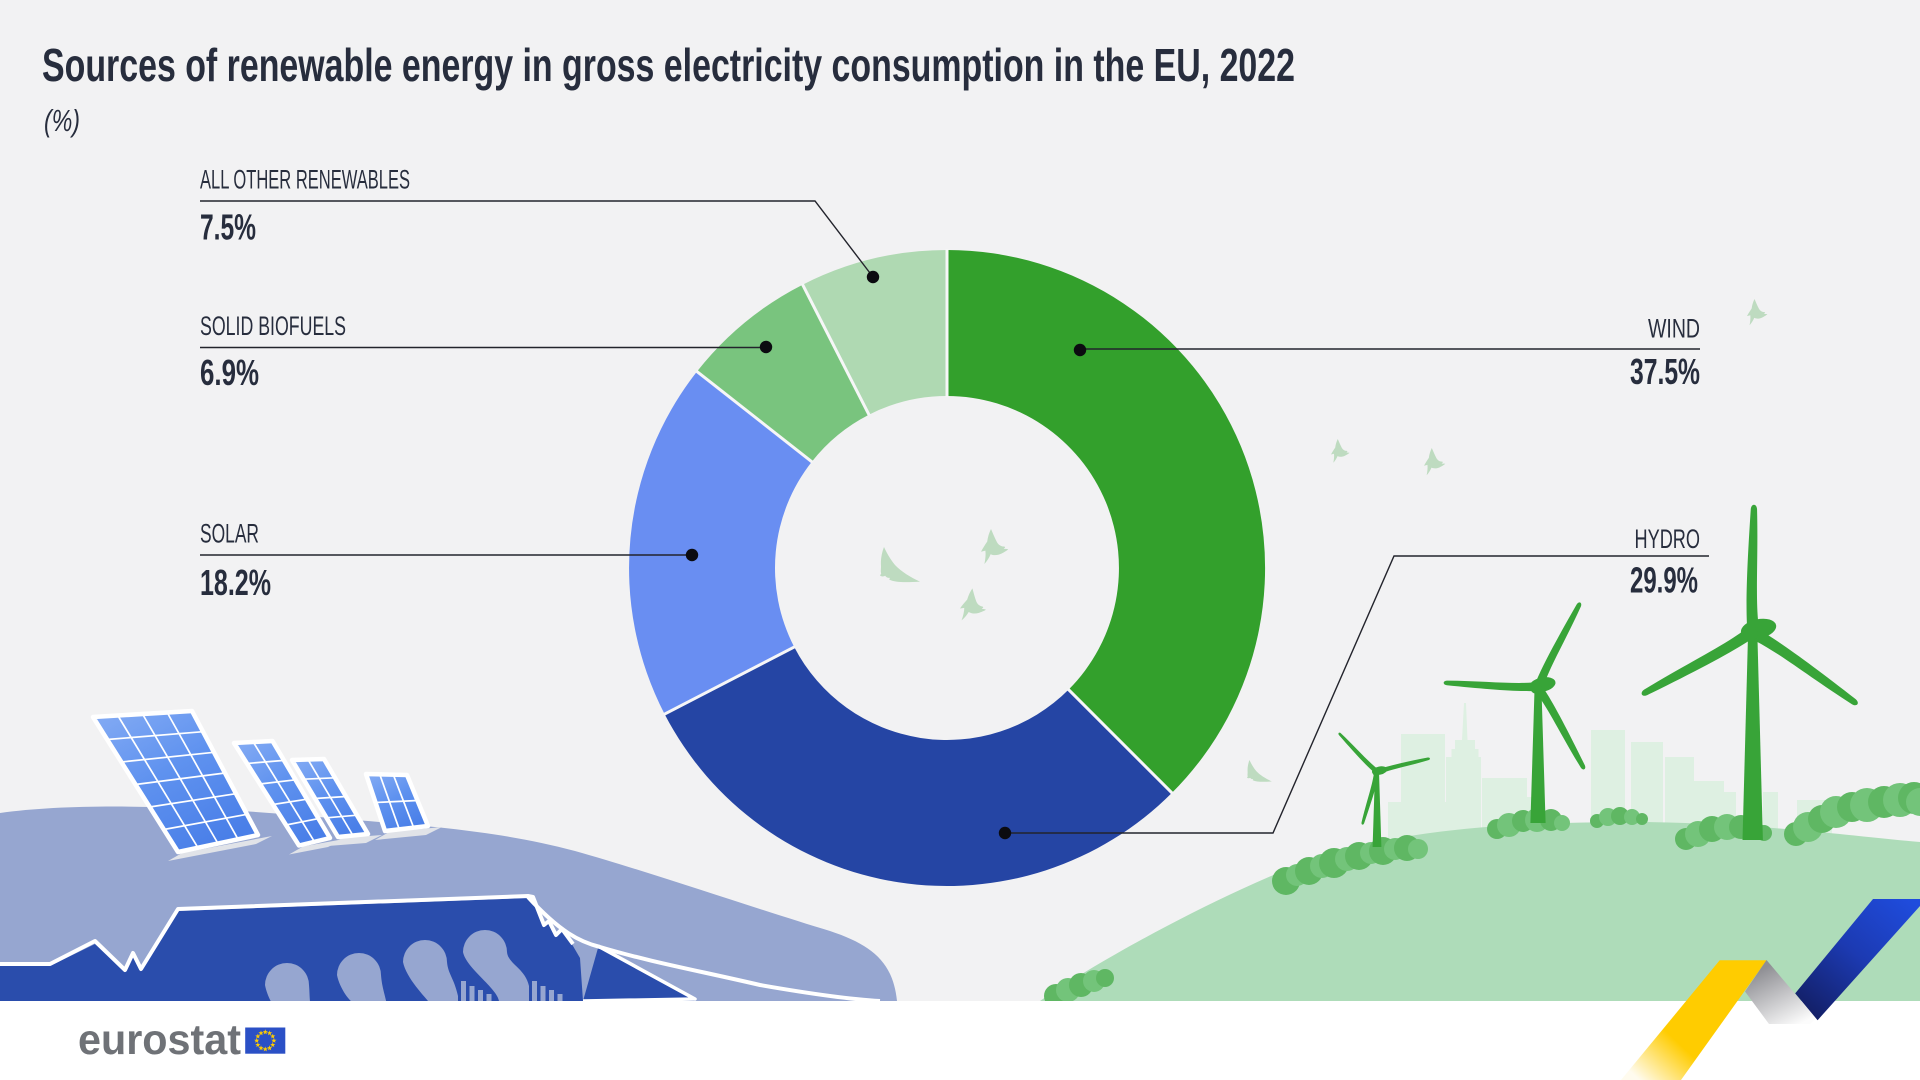 The height and width of the screenshot is (1080, 1920). What do you see at coordinates (1674, 329) in the screenshot?
I see `svg-text: WIND` at bounding box center [1674, 329].